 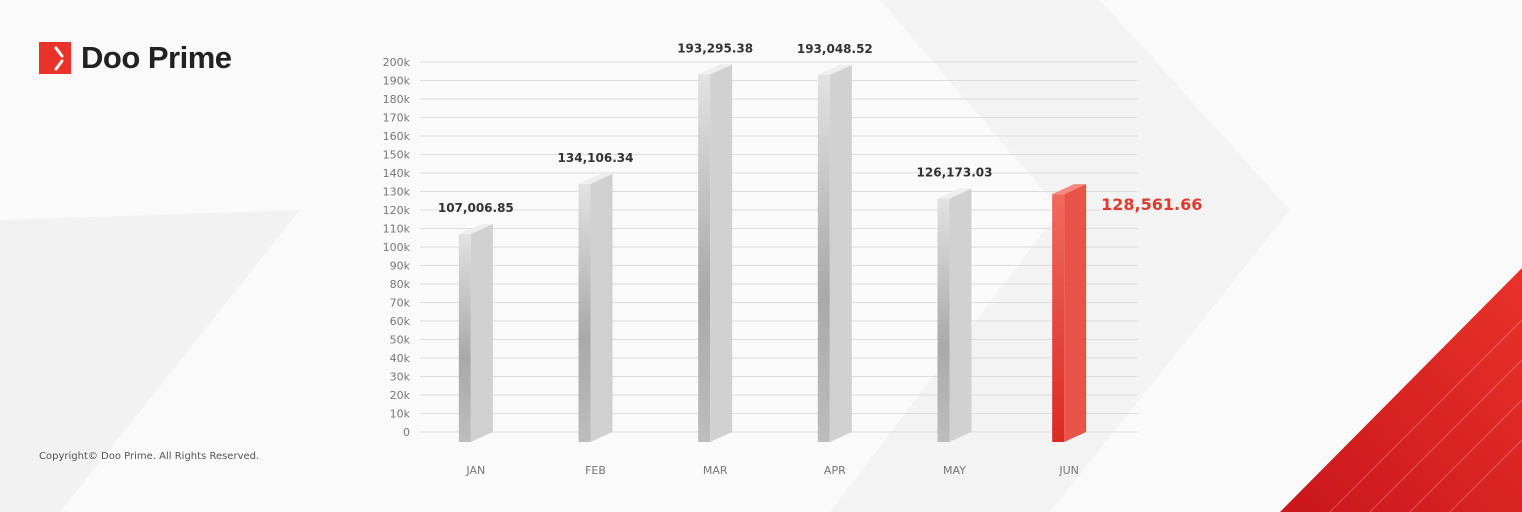 What do you see at coordinates (397, 210) in the screenshot?
I see `y-tick-label: 120k` at bounding box center [397, 210].